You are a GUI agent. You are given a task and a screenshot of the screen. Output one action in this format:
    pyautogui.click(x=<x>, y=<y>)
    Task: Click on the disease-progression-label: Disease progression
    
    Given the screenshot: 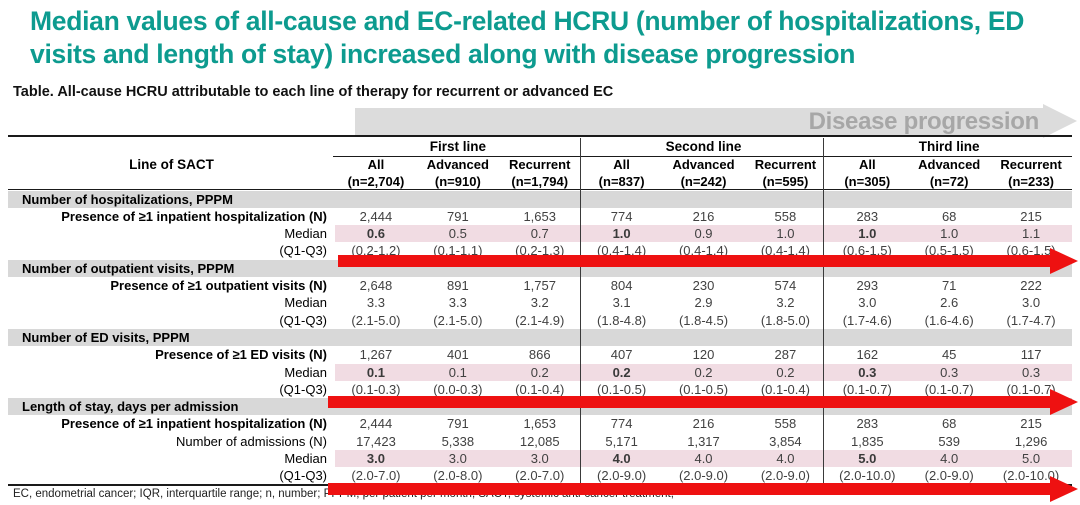 What is the action you would take?
    pyautogui.click(x=924, y=121)
    